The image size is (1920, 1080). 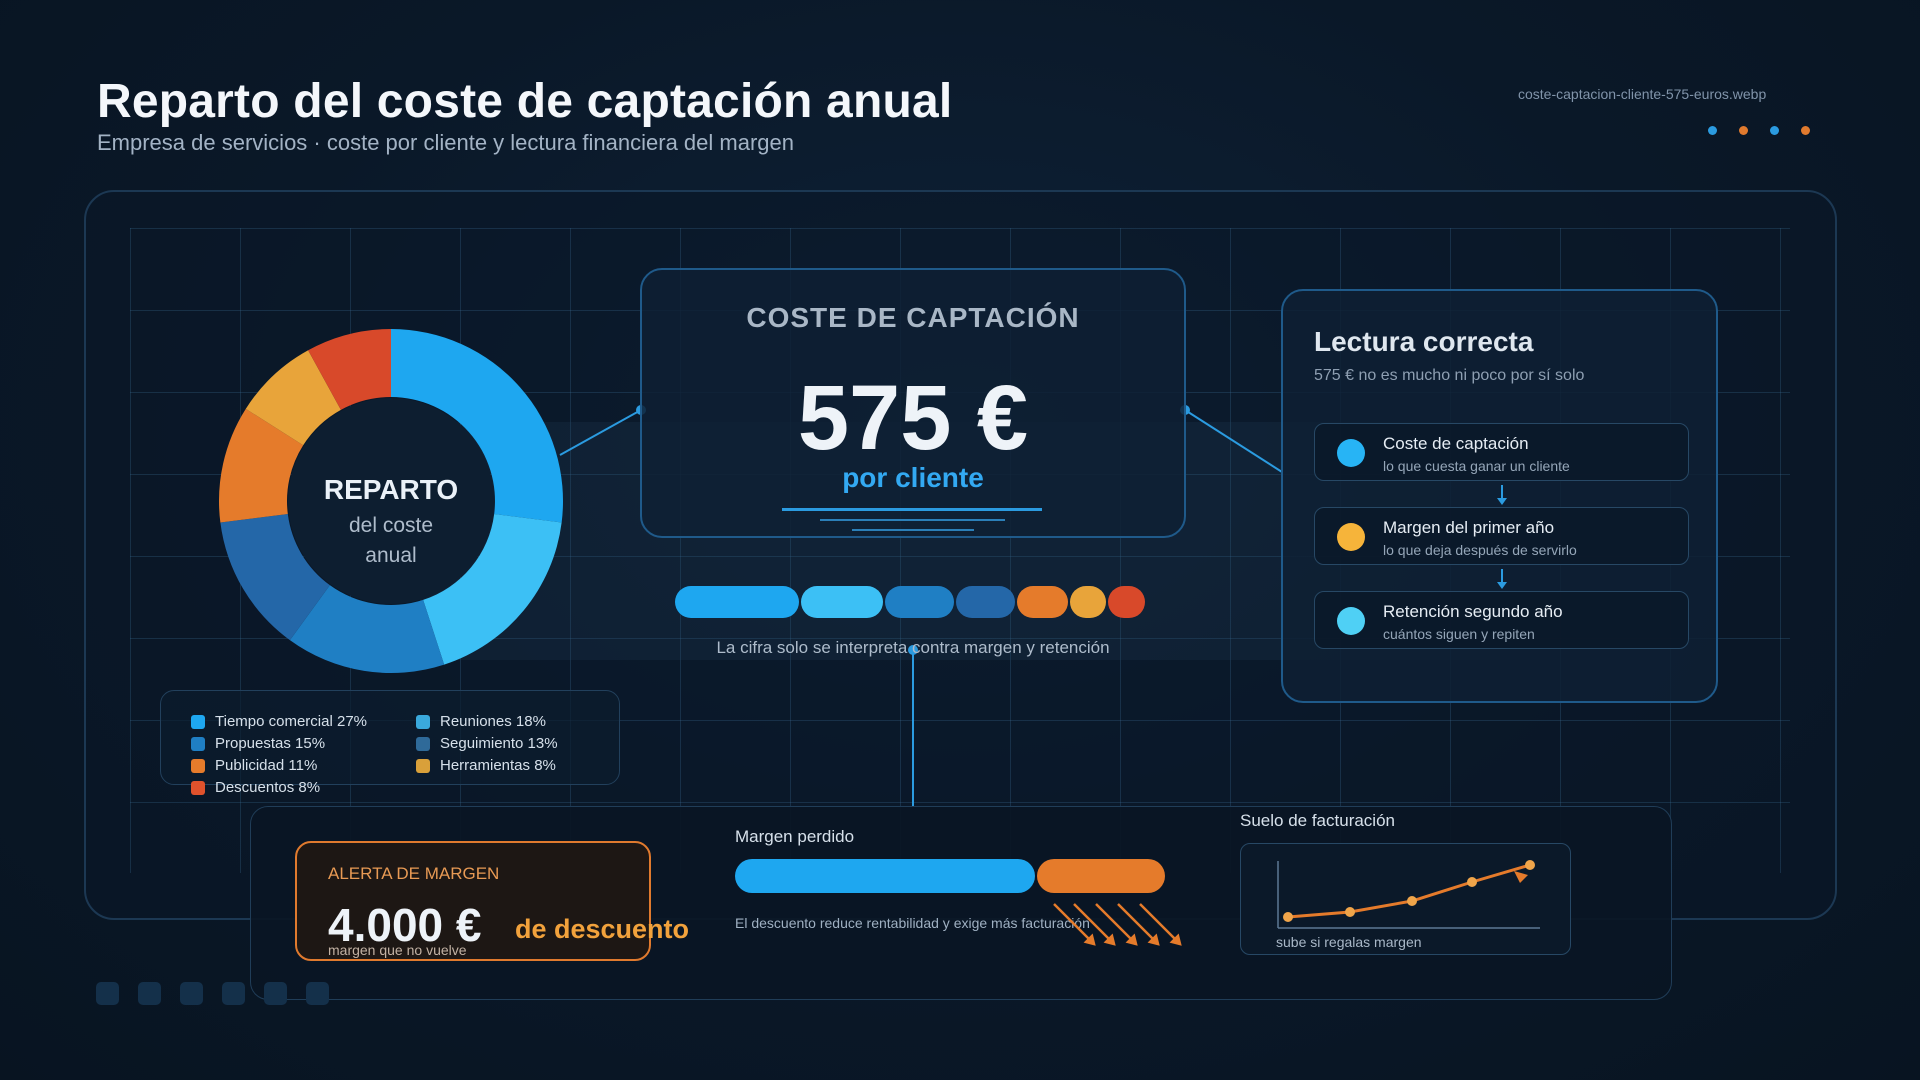 I want to click on page-title: Reparto del coste de captación anual, so click(x=525, y=101).